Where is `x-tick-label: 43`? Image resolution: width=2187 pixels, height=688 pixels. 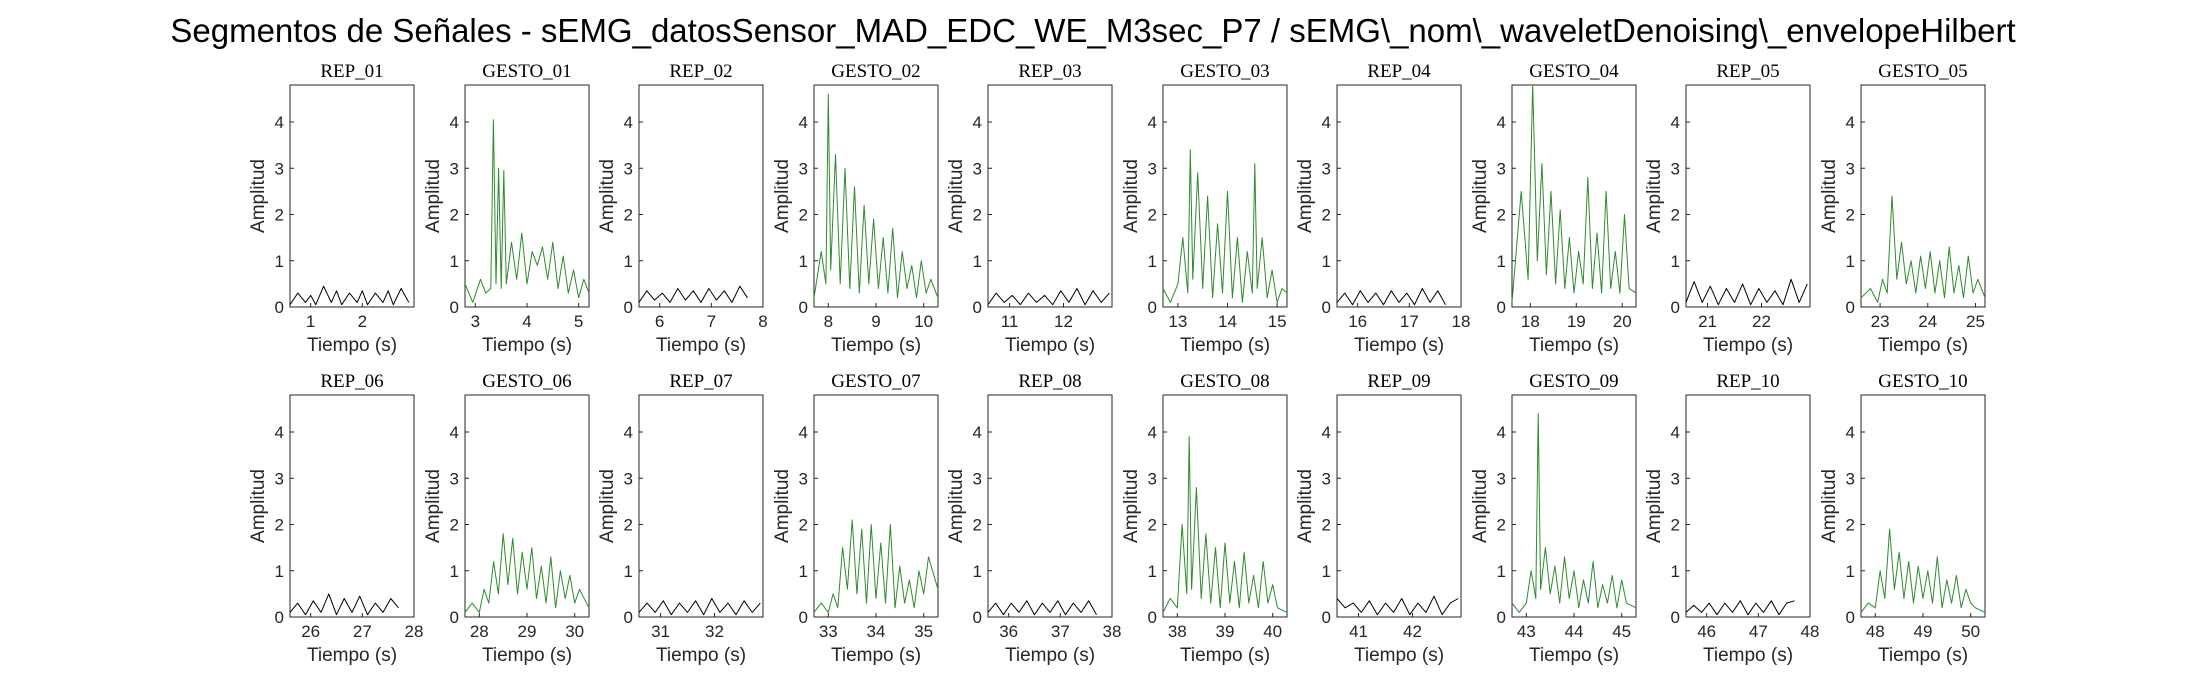
x-tick-label: 43 is located at coordinates (1526, 631).